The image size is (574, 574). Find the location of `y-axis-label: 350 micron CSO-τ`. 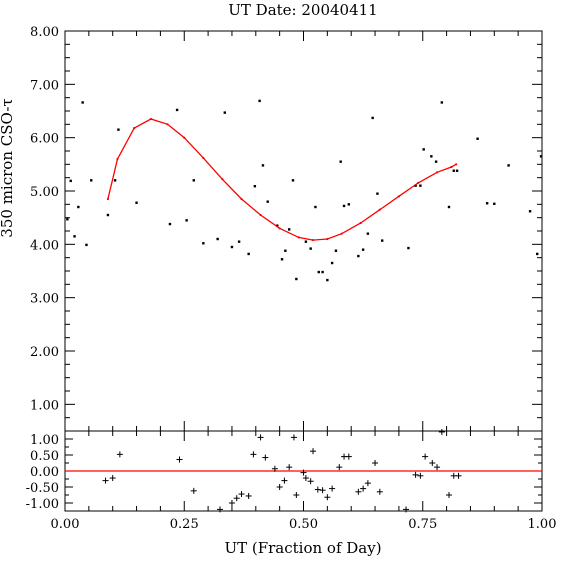

y-axis-label: 350 micron CSO-τ is located at coordinates (8, 167).